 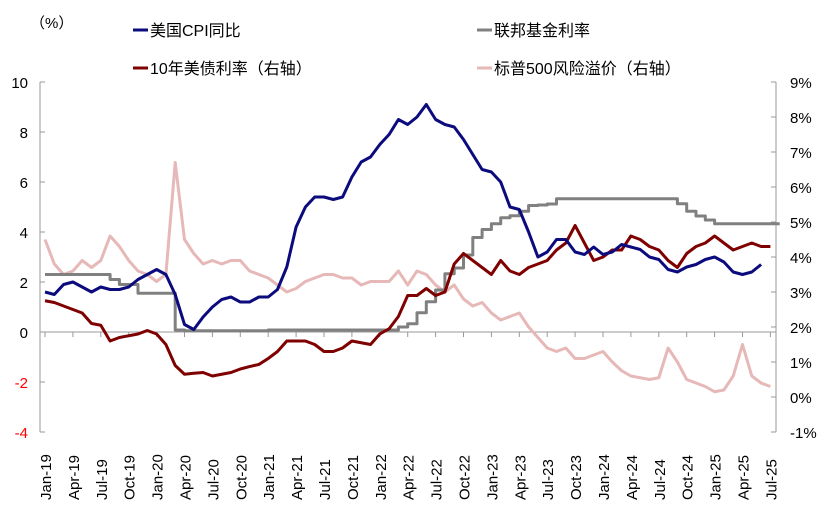 What do you see at coordinates (195, 31) in the screenshot?
I see `legend-label: 美国CPI同比` at bounding box center [195, 31].